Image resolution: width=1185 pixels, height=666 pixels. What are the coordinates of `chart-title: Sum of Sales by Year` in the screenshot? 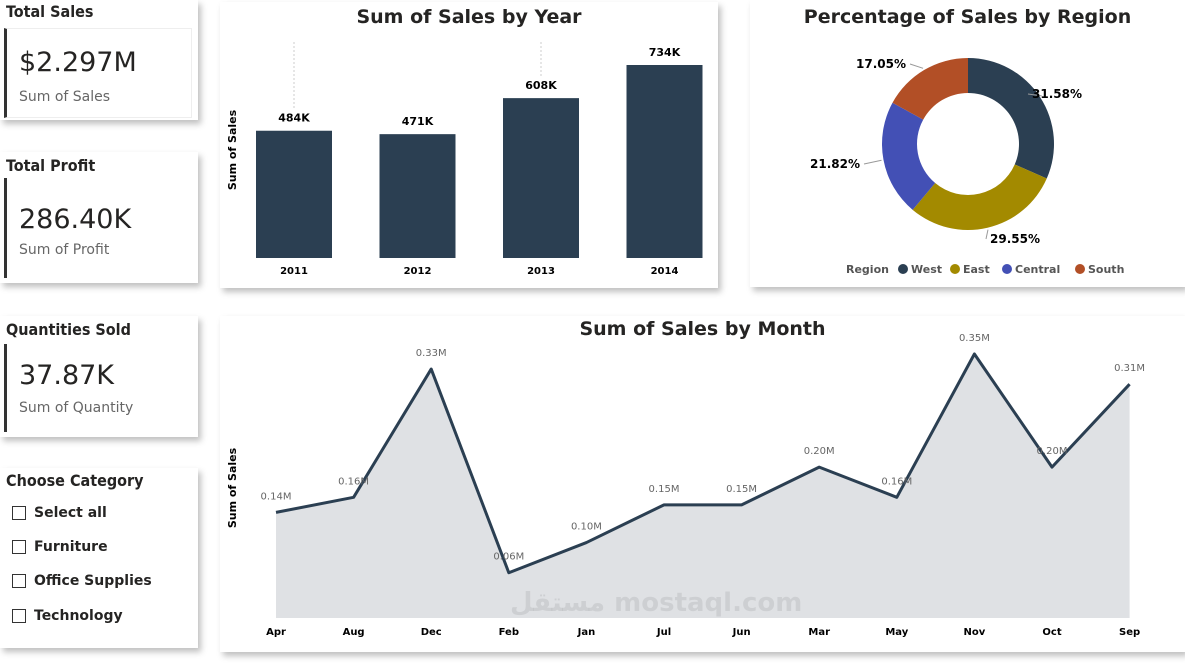 It's located at (469, 17).